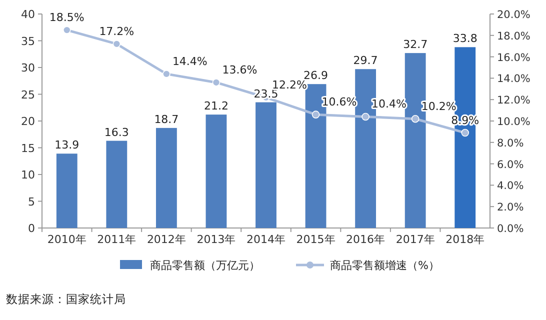 Image resolution: width=546 pixels, height=320 pixels. I want to click on y-tick-label: 5, so click(31, 201).